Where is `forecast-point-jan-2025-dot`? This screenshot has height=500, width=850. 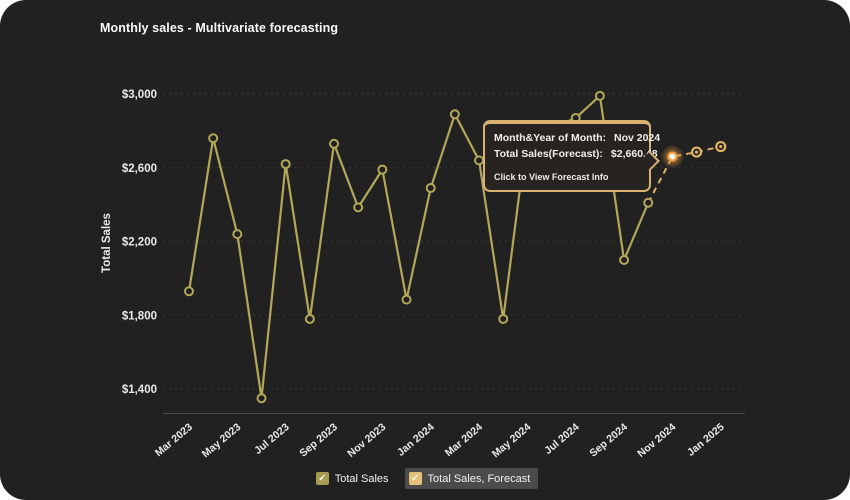
forecast-point-jan-2025-dot is located at coordinates (721, 146).